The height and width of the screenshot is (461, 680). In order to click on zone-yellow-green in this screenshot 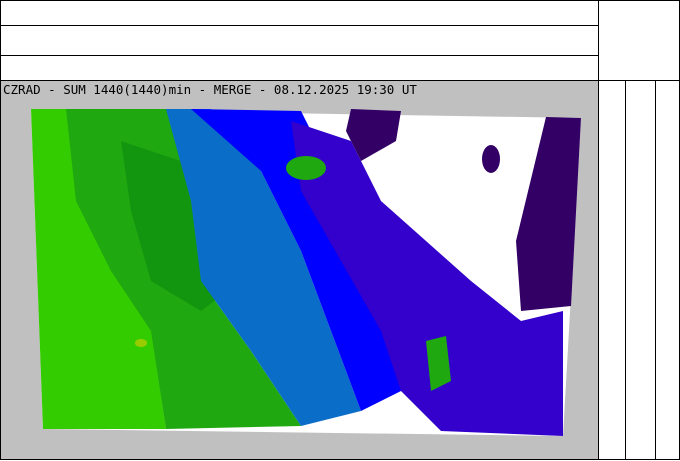, I will do `click(141, 343)`.